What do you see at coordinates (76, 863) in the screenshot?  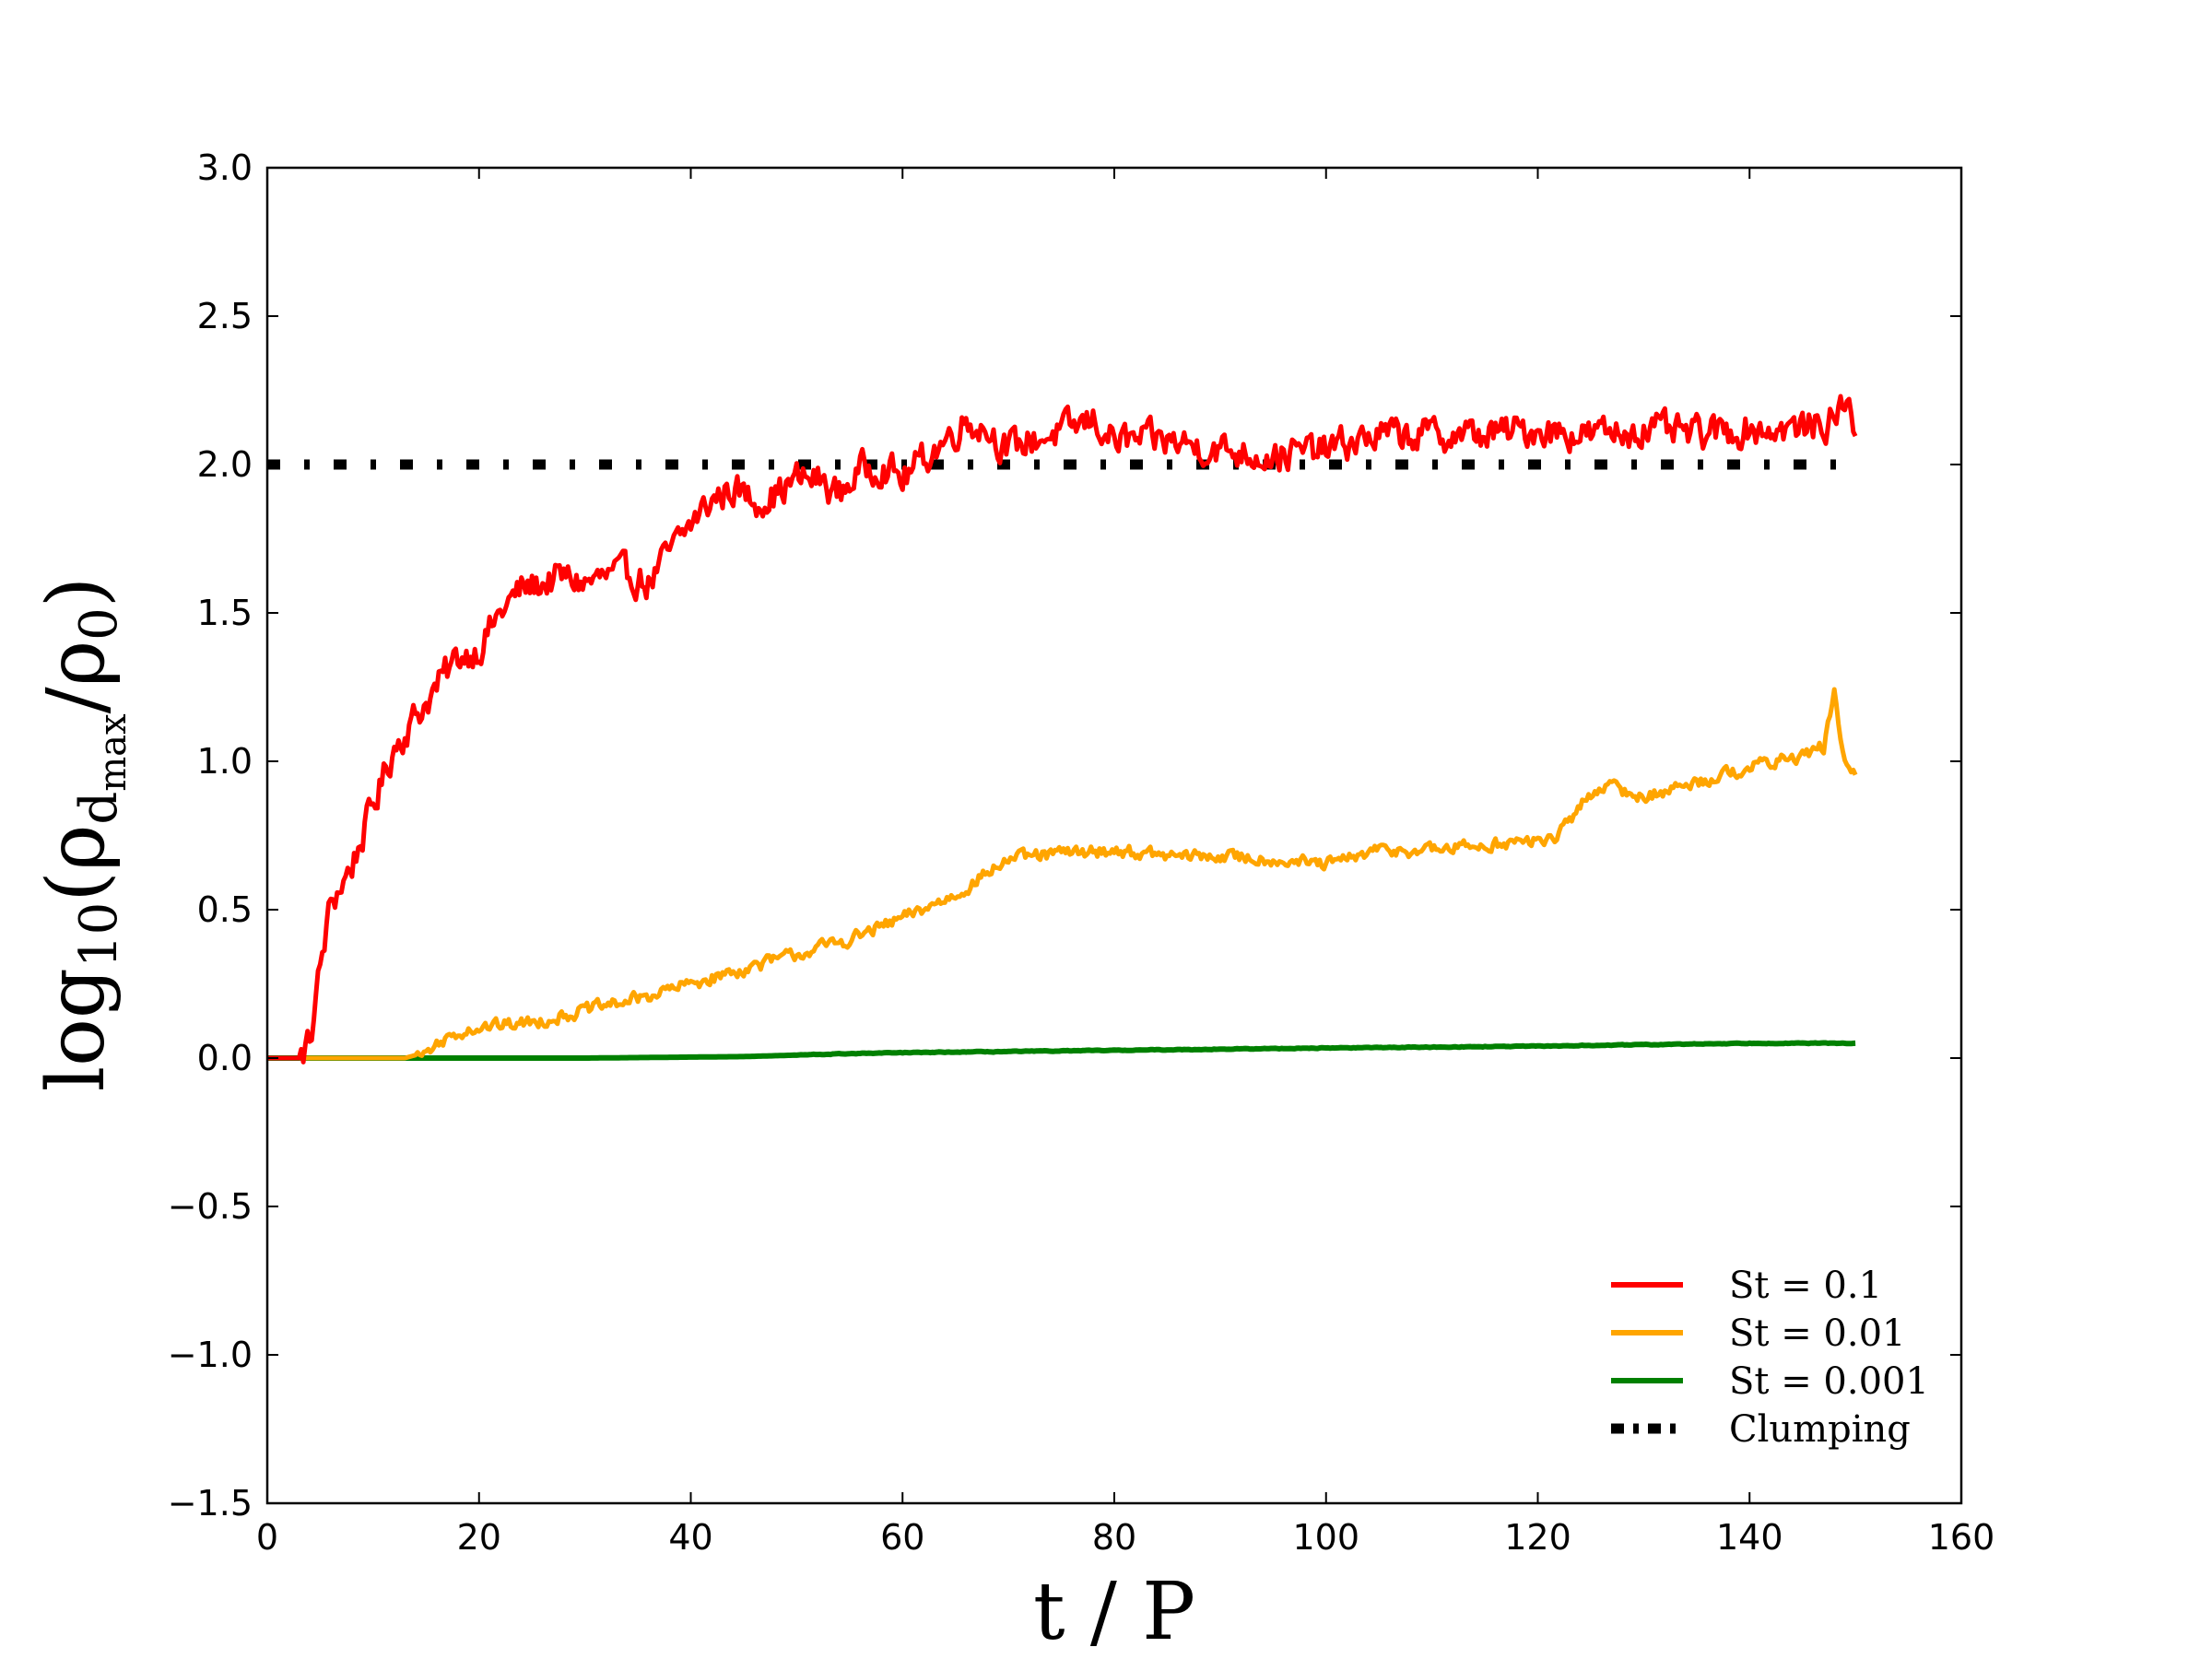 I see `ylabel-open: (ρ` at bounding box center [76, 863].